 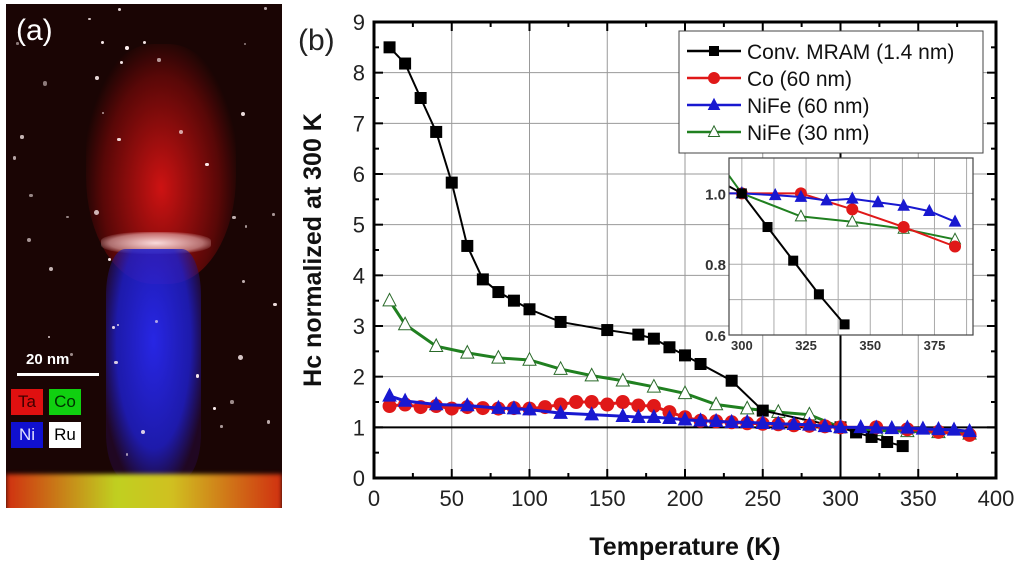 What do you see at coordinates (359, 174) in the screenshot?
I see `y-tick-label: 6` at bounding box center [359, 174].